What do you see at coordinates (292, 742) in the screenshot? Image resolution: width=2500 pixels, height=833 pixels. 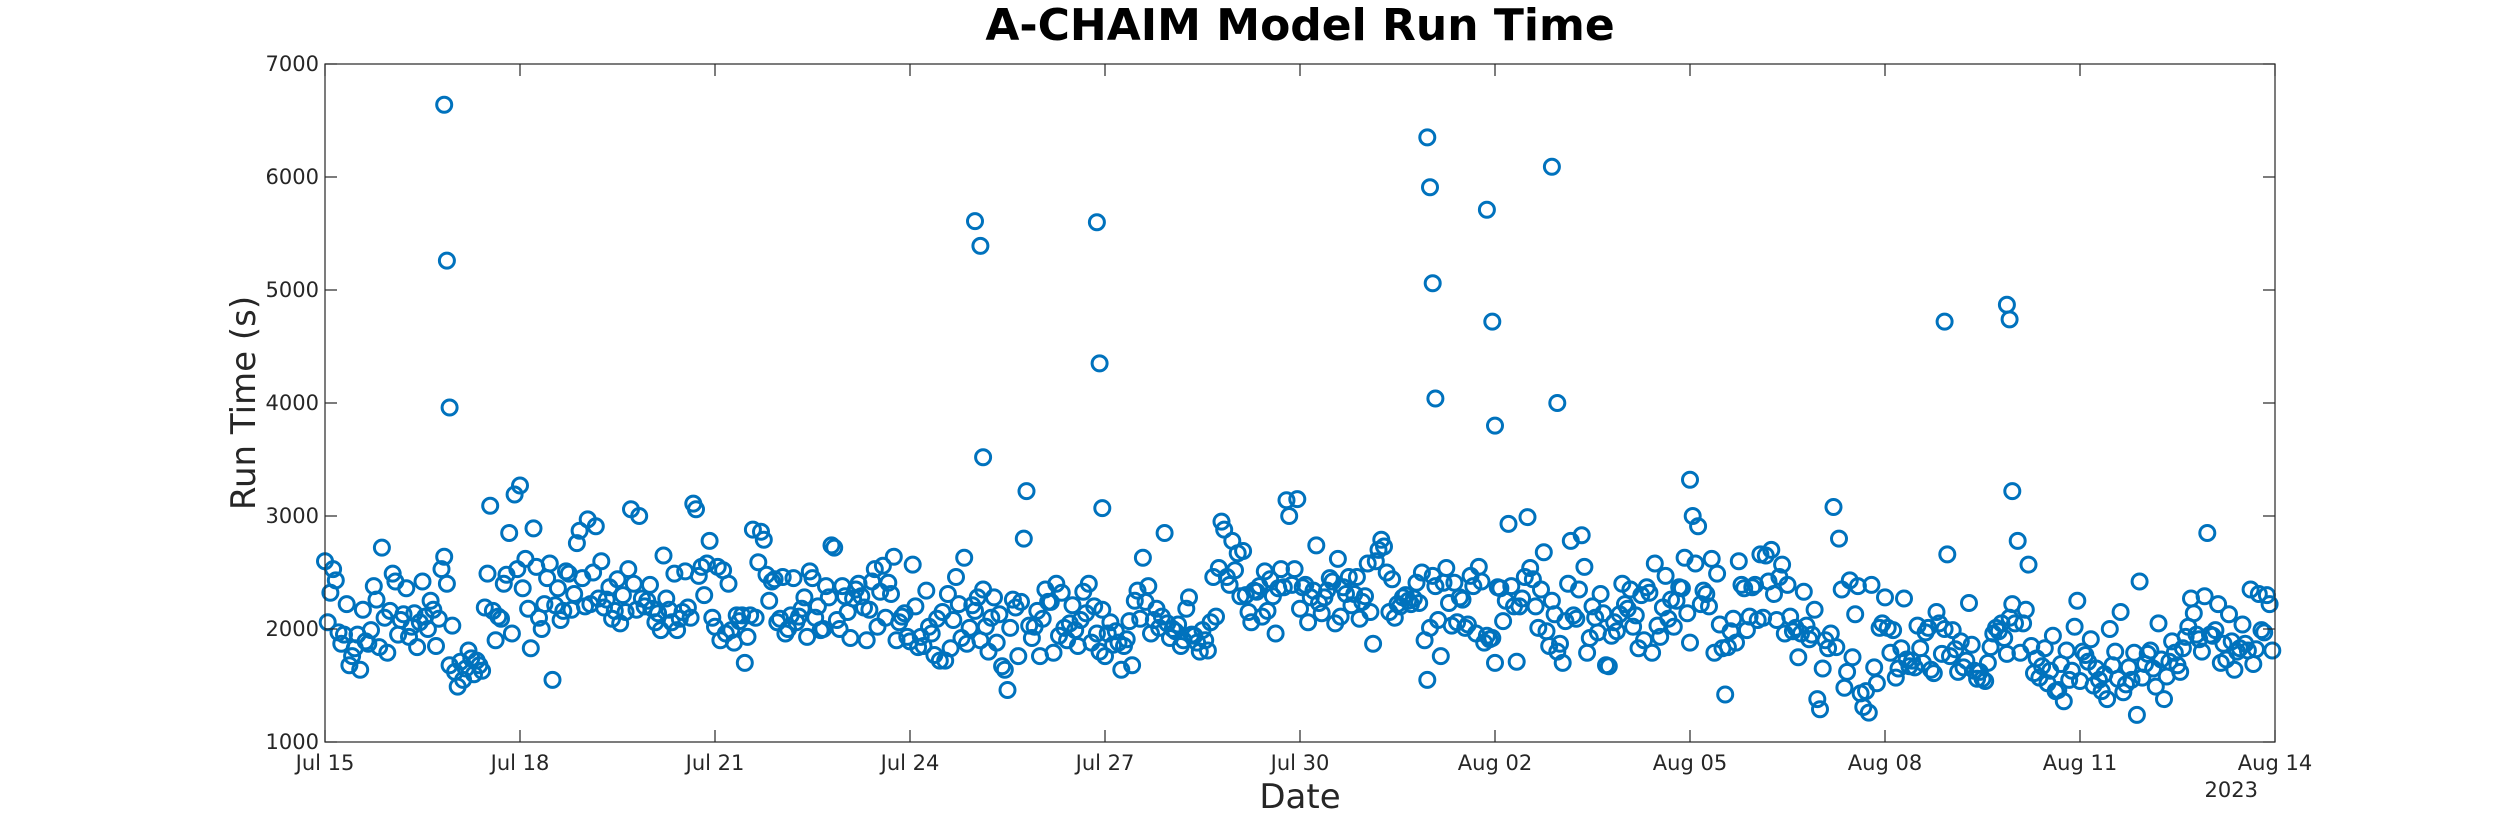 I see `y-tick-label: 1000` at bounding box center [292, 742].